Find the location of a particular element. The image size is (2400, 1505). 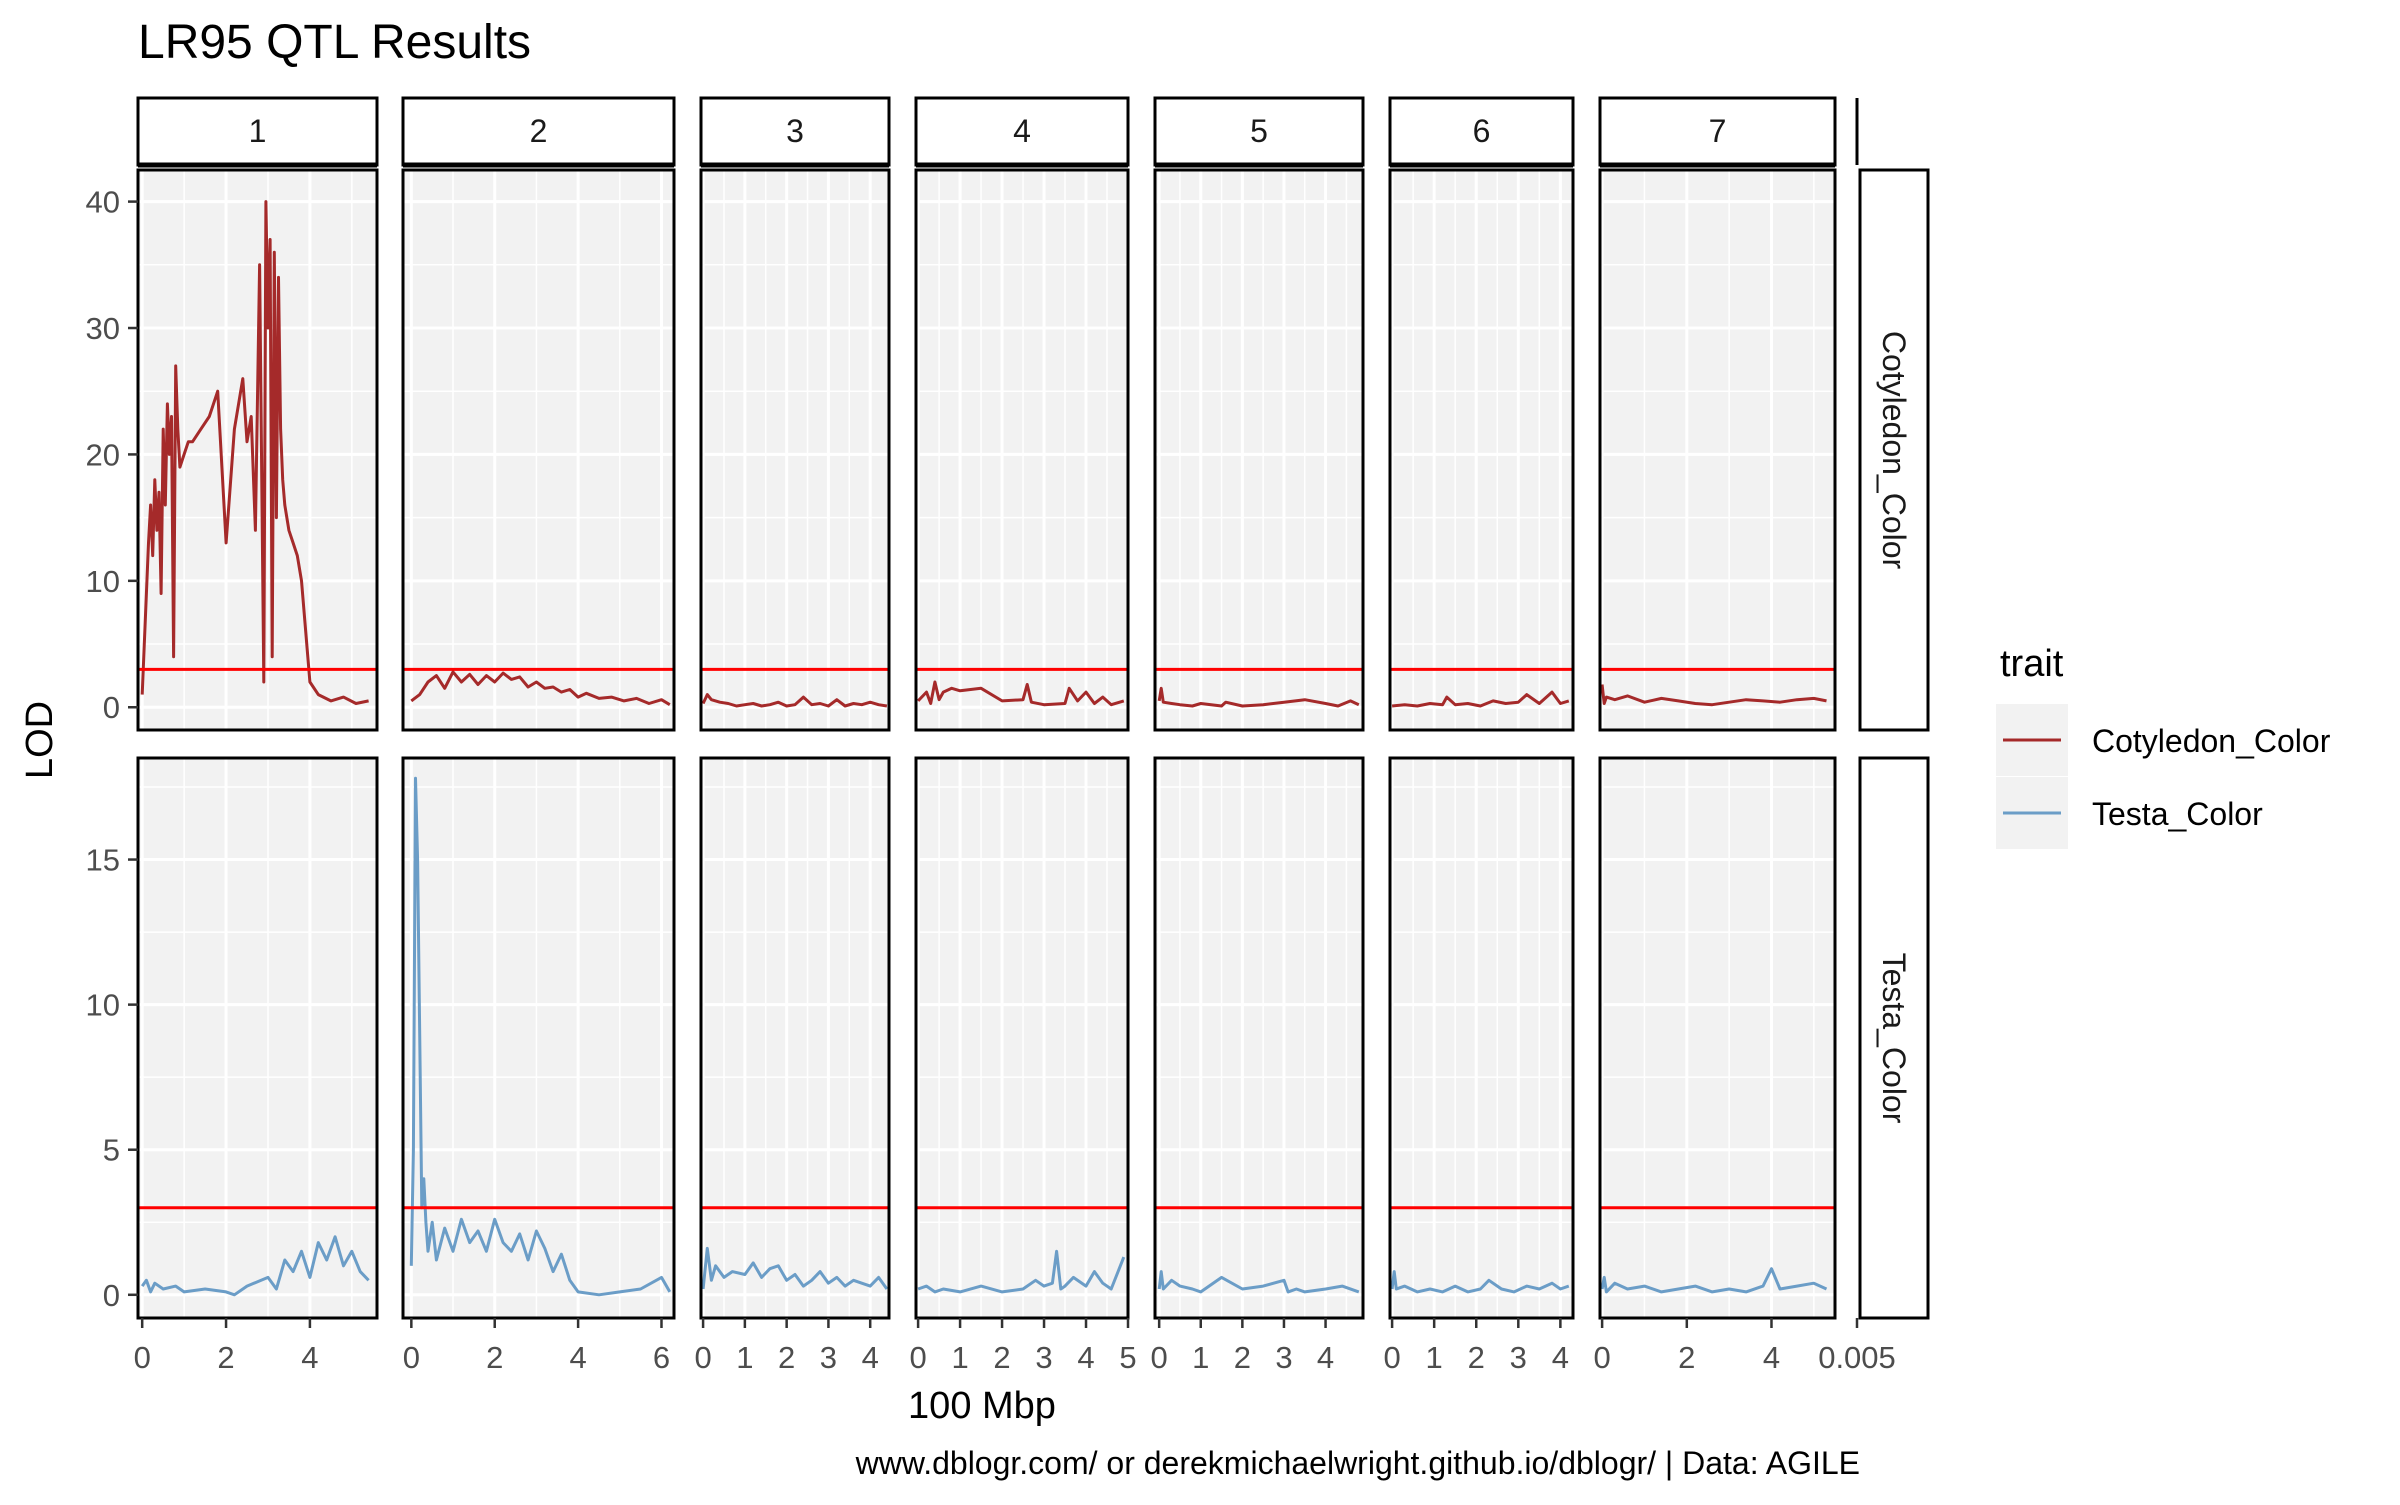

series-line-cotyledon-color-chr1 is located at coordinates (254, 452).